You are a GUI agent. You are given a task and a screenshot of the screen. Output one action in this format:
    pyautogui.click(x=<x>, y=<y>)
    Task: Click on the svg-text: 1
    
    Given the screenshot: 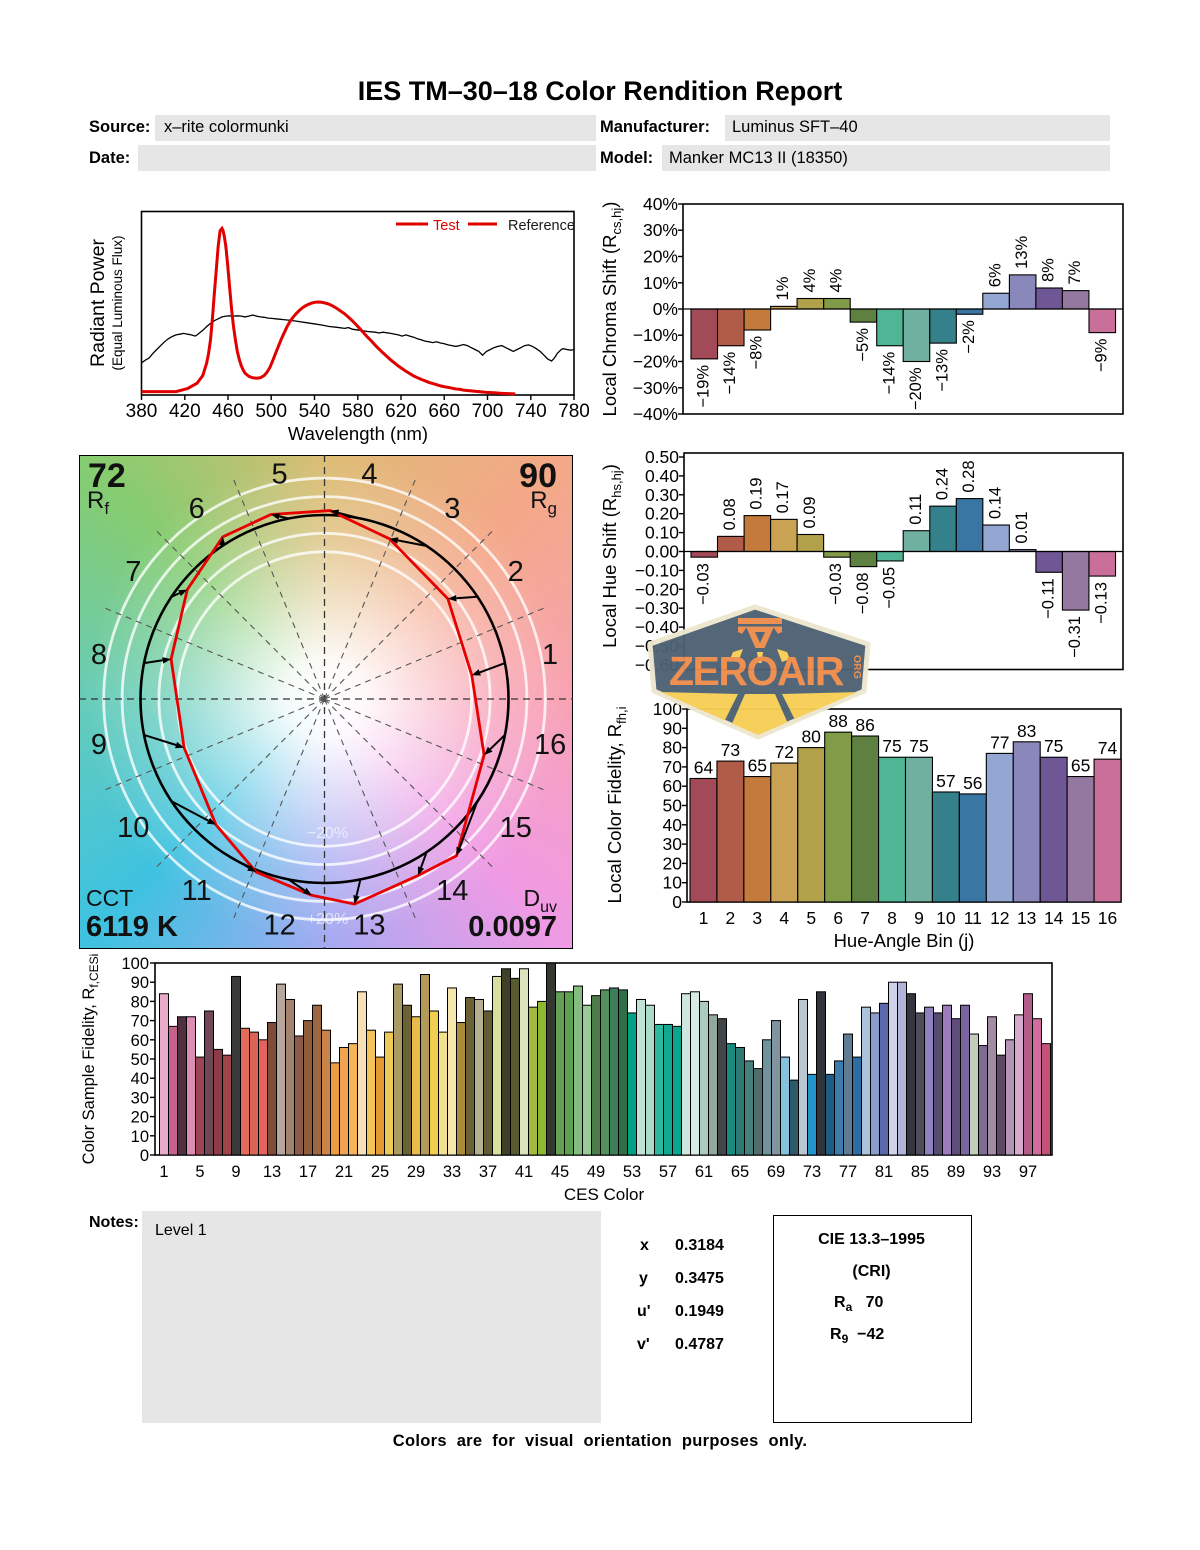 What is the action you would take?
    pyautogui.click(x=550, y=655)
    